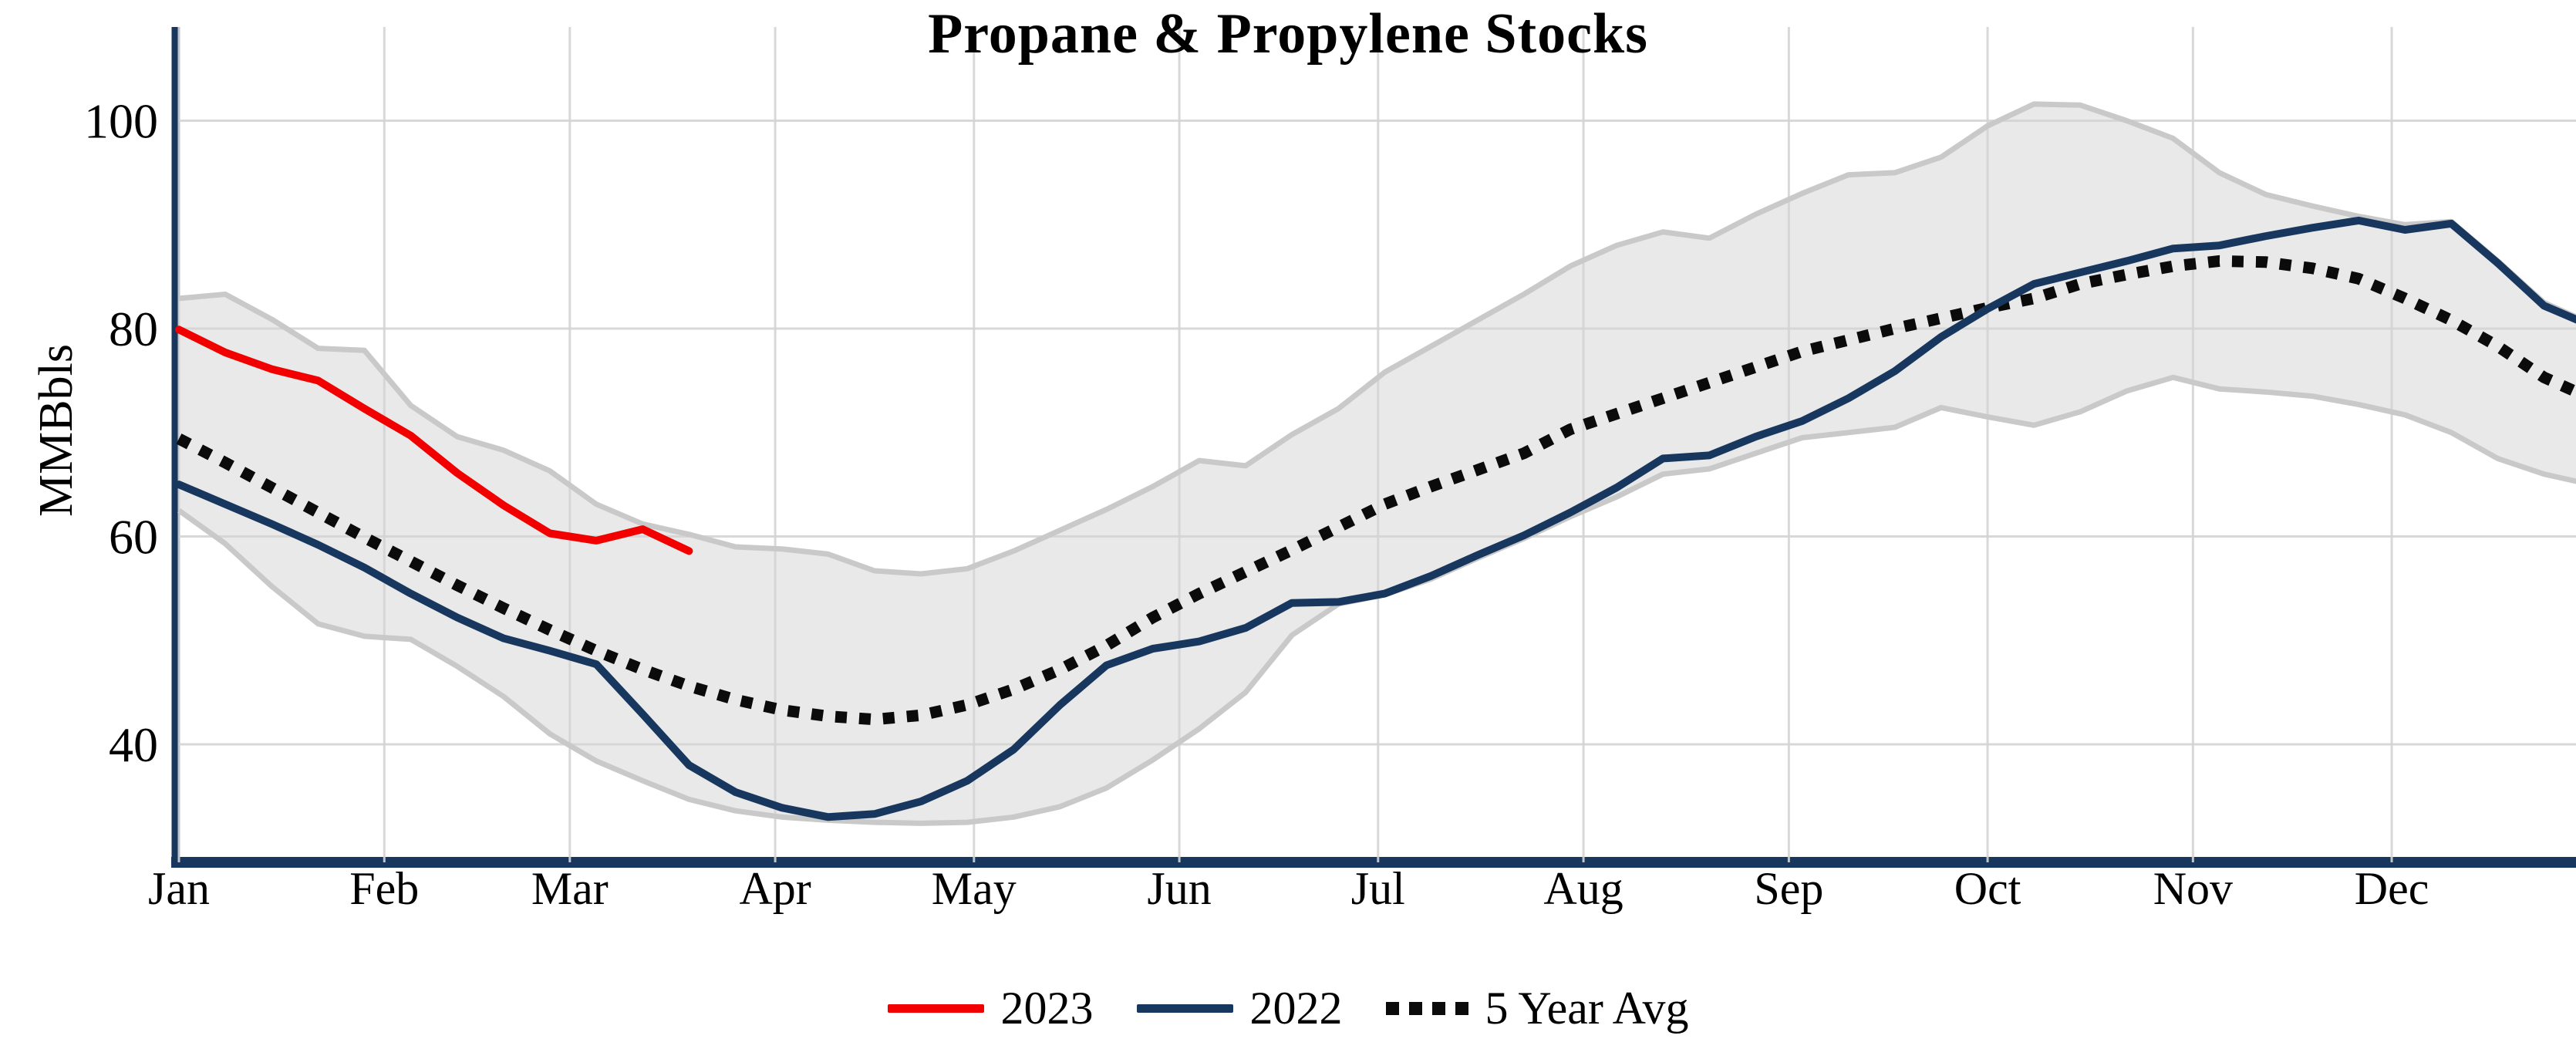 The width and height of the screenshot is (2576, 1049). What do you see at coordinates (434, 440) in the screenshot?
I see `series-2023-line` at bounding box center [434, 440].